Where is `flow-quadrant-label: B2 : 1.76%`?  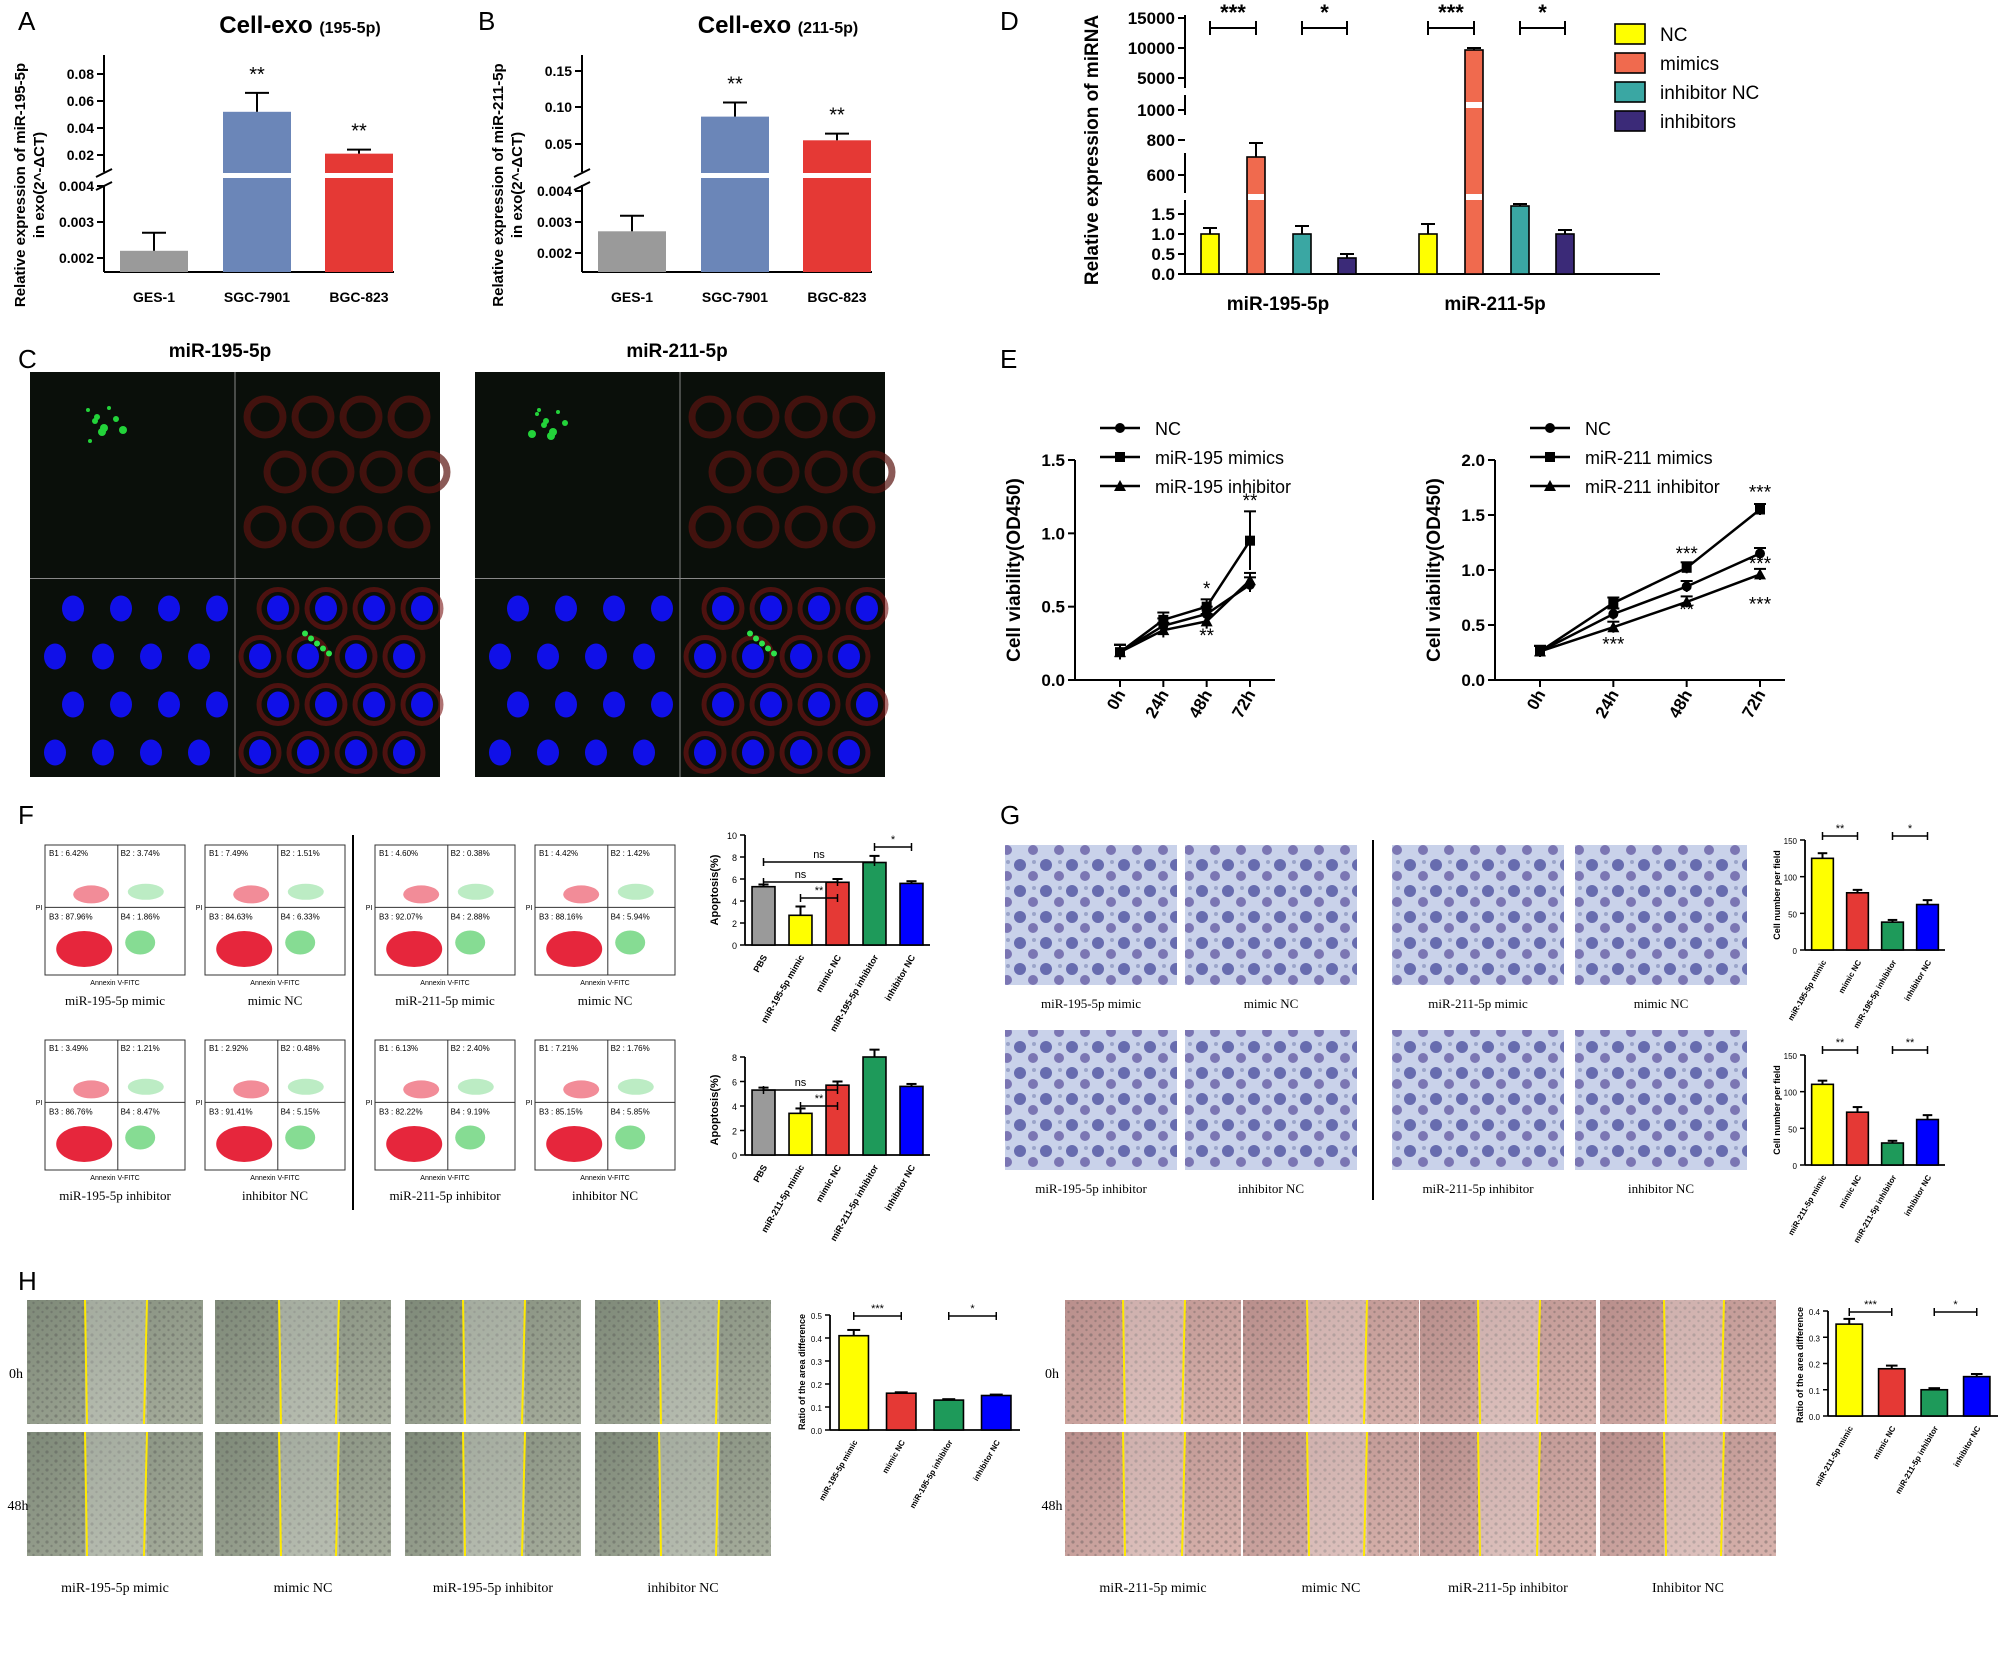
flow-quadrant-label: B2 : 1.76% is located at coordinates (630, 1048).